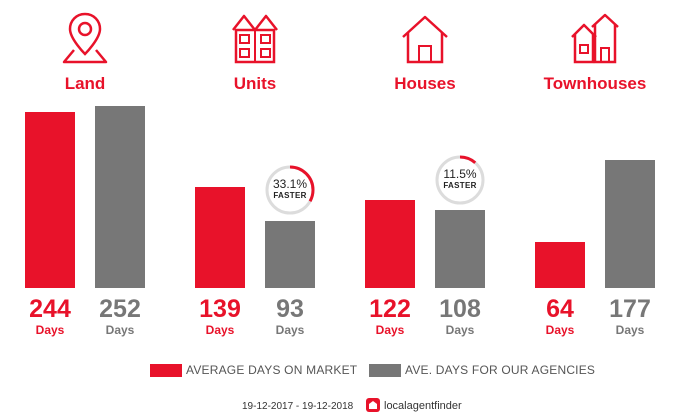 The height and width of the screenshot is (420, 700). What do you see at coordinates (460, 309) in the screenshot?
I see `value-houses-agencies: 108` at bounding box center [460, 309].